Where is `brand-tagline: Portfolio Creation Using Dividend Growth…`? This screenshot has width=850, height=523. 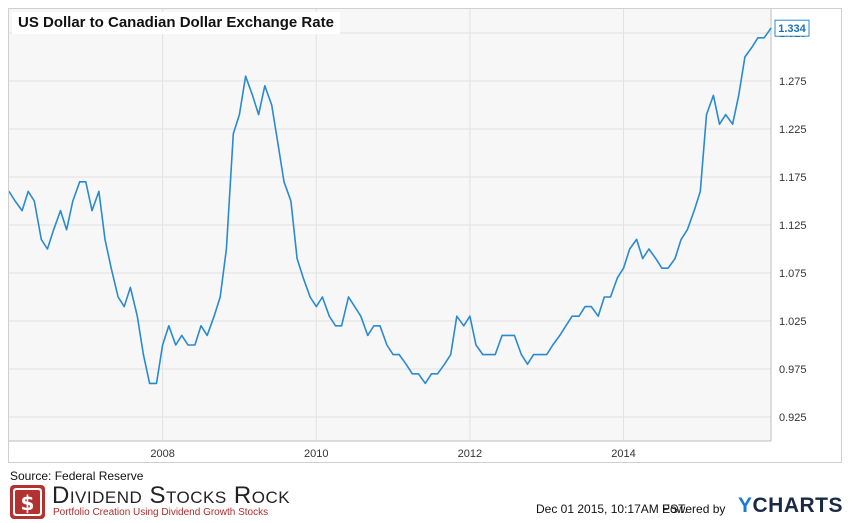
brand-tagline: Portfolio Creation Using Dividend Growth… is located at coordinates (161, 512).